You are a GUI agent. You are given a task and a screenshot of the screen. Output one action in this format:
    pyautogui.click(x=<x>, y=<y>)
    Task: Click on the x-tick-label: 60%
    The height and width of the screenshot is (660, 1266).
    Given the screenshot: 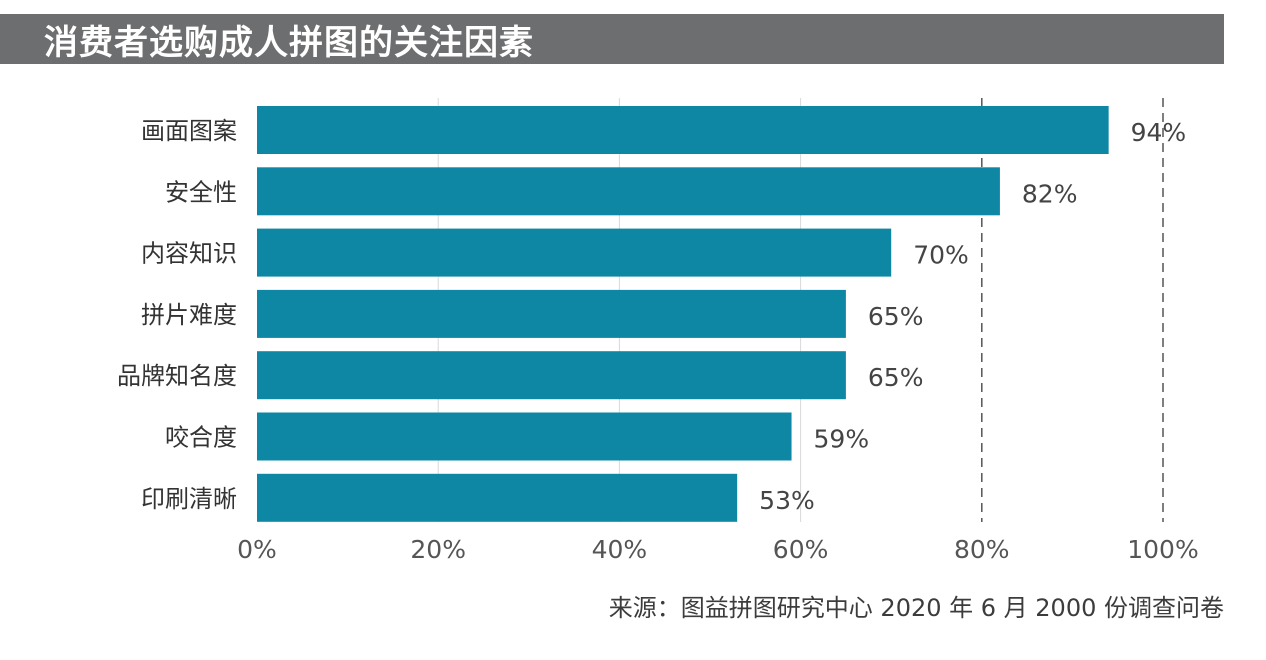 What is the action you would take?
    pyautogui.click(x=801, y=549)
    